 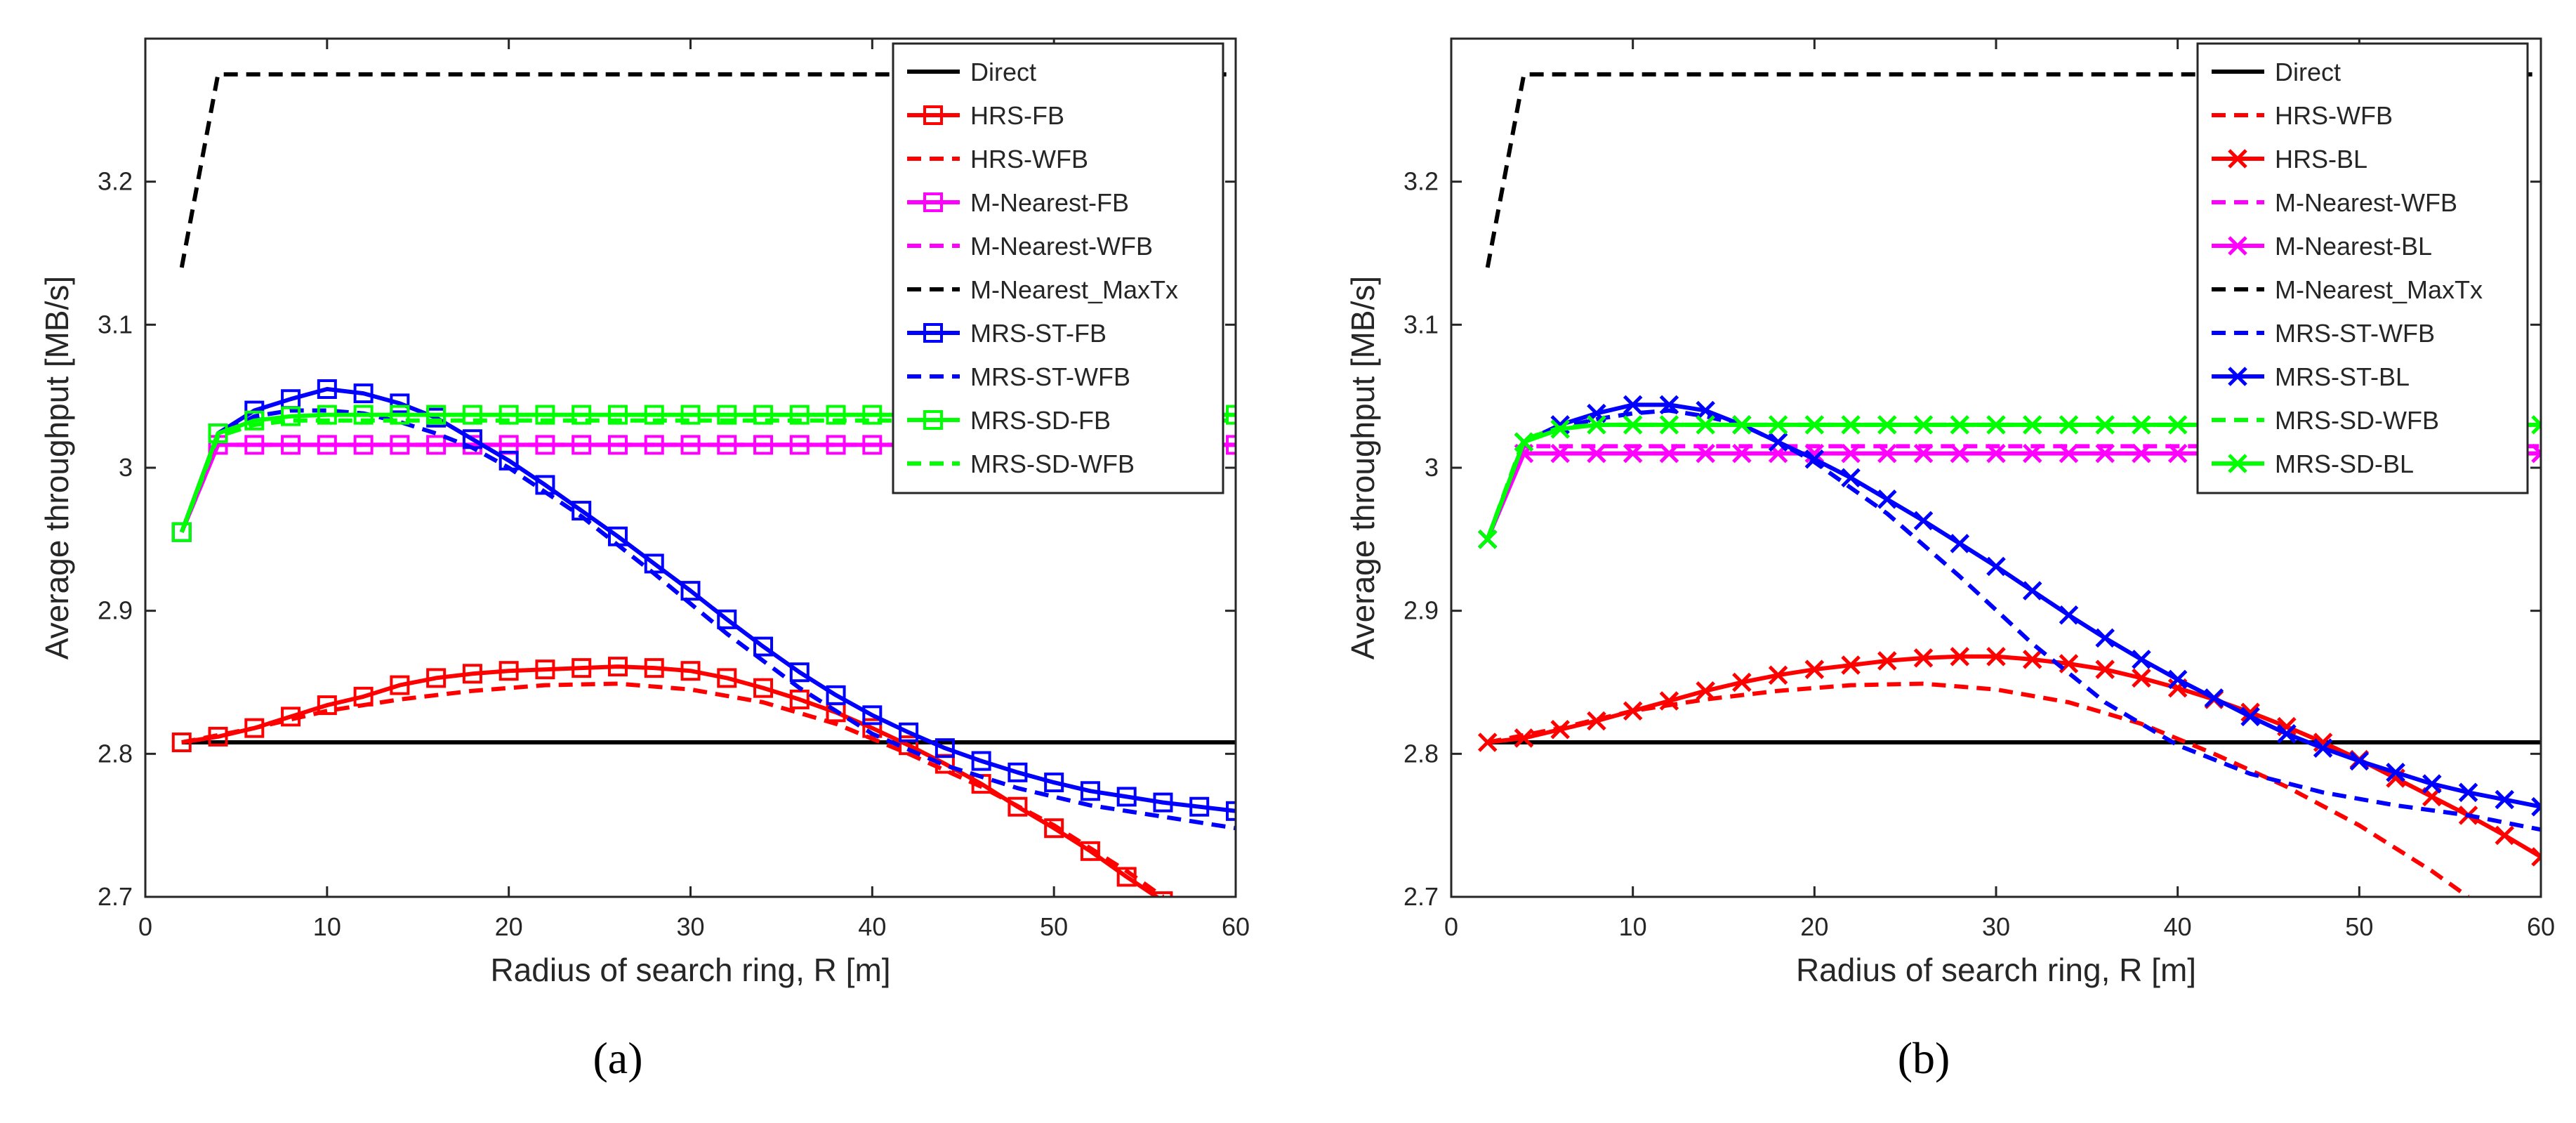 I want to click on legend-label-m-nearest-wfb: M-Nearest-WFB, so click(x=2366, y=202).